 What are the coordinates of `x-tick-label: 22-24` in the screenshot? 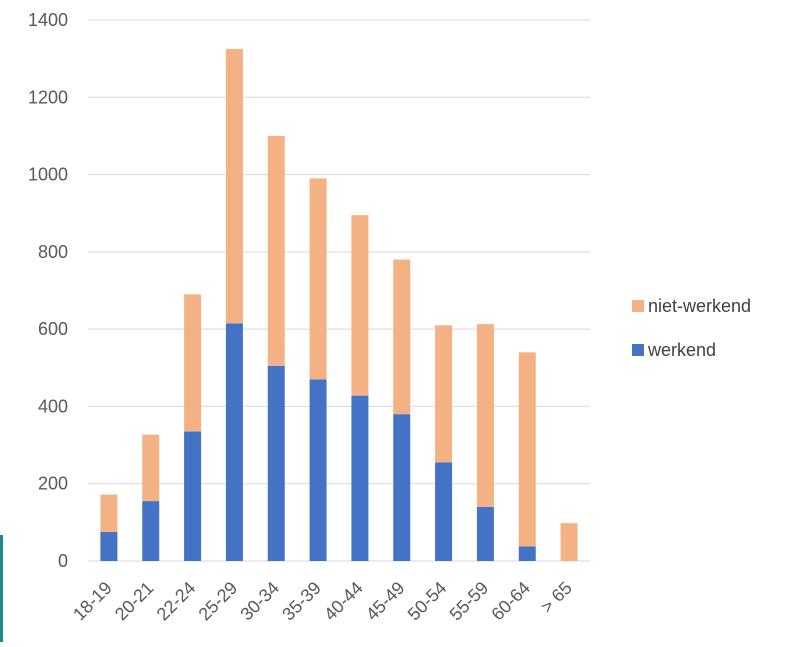 It's located at (176, 601).